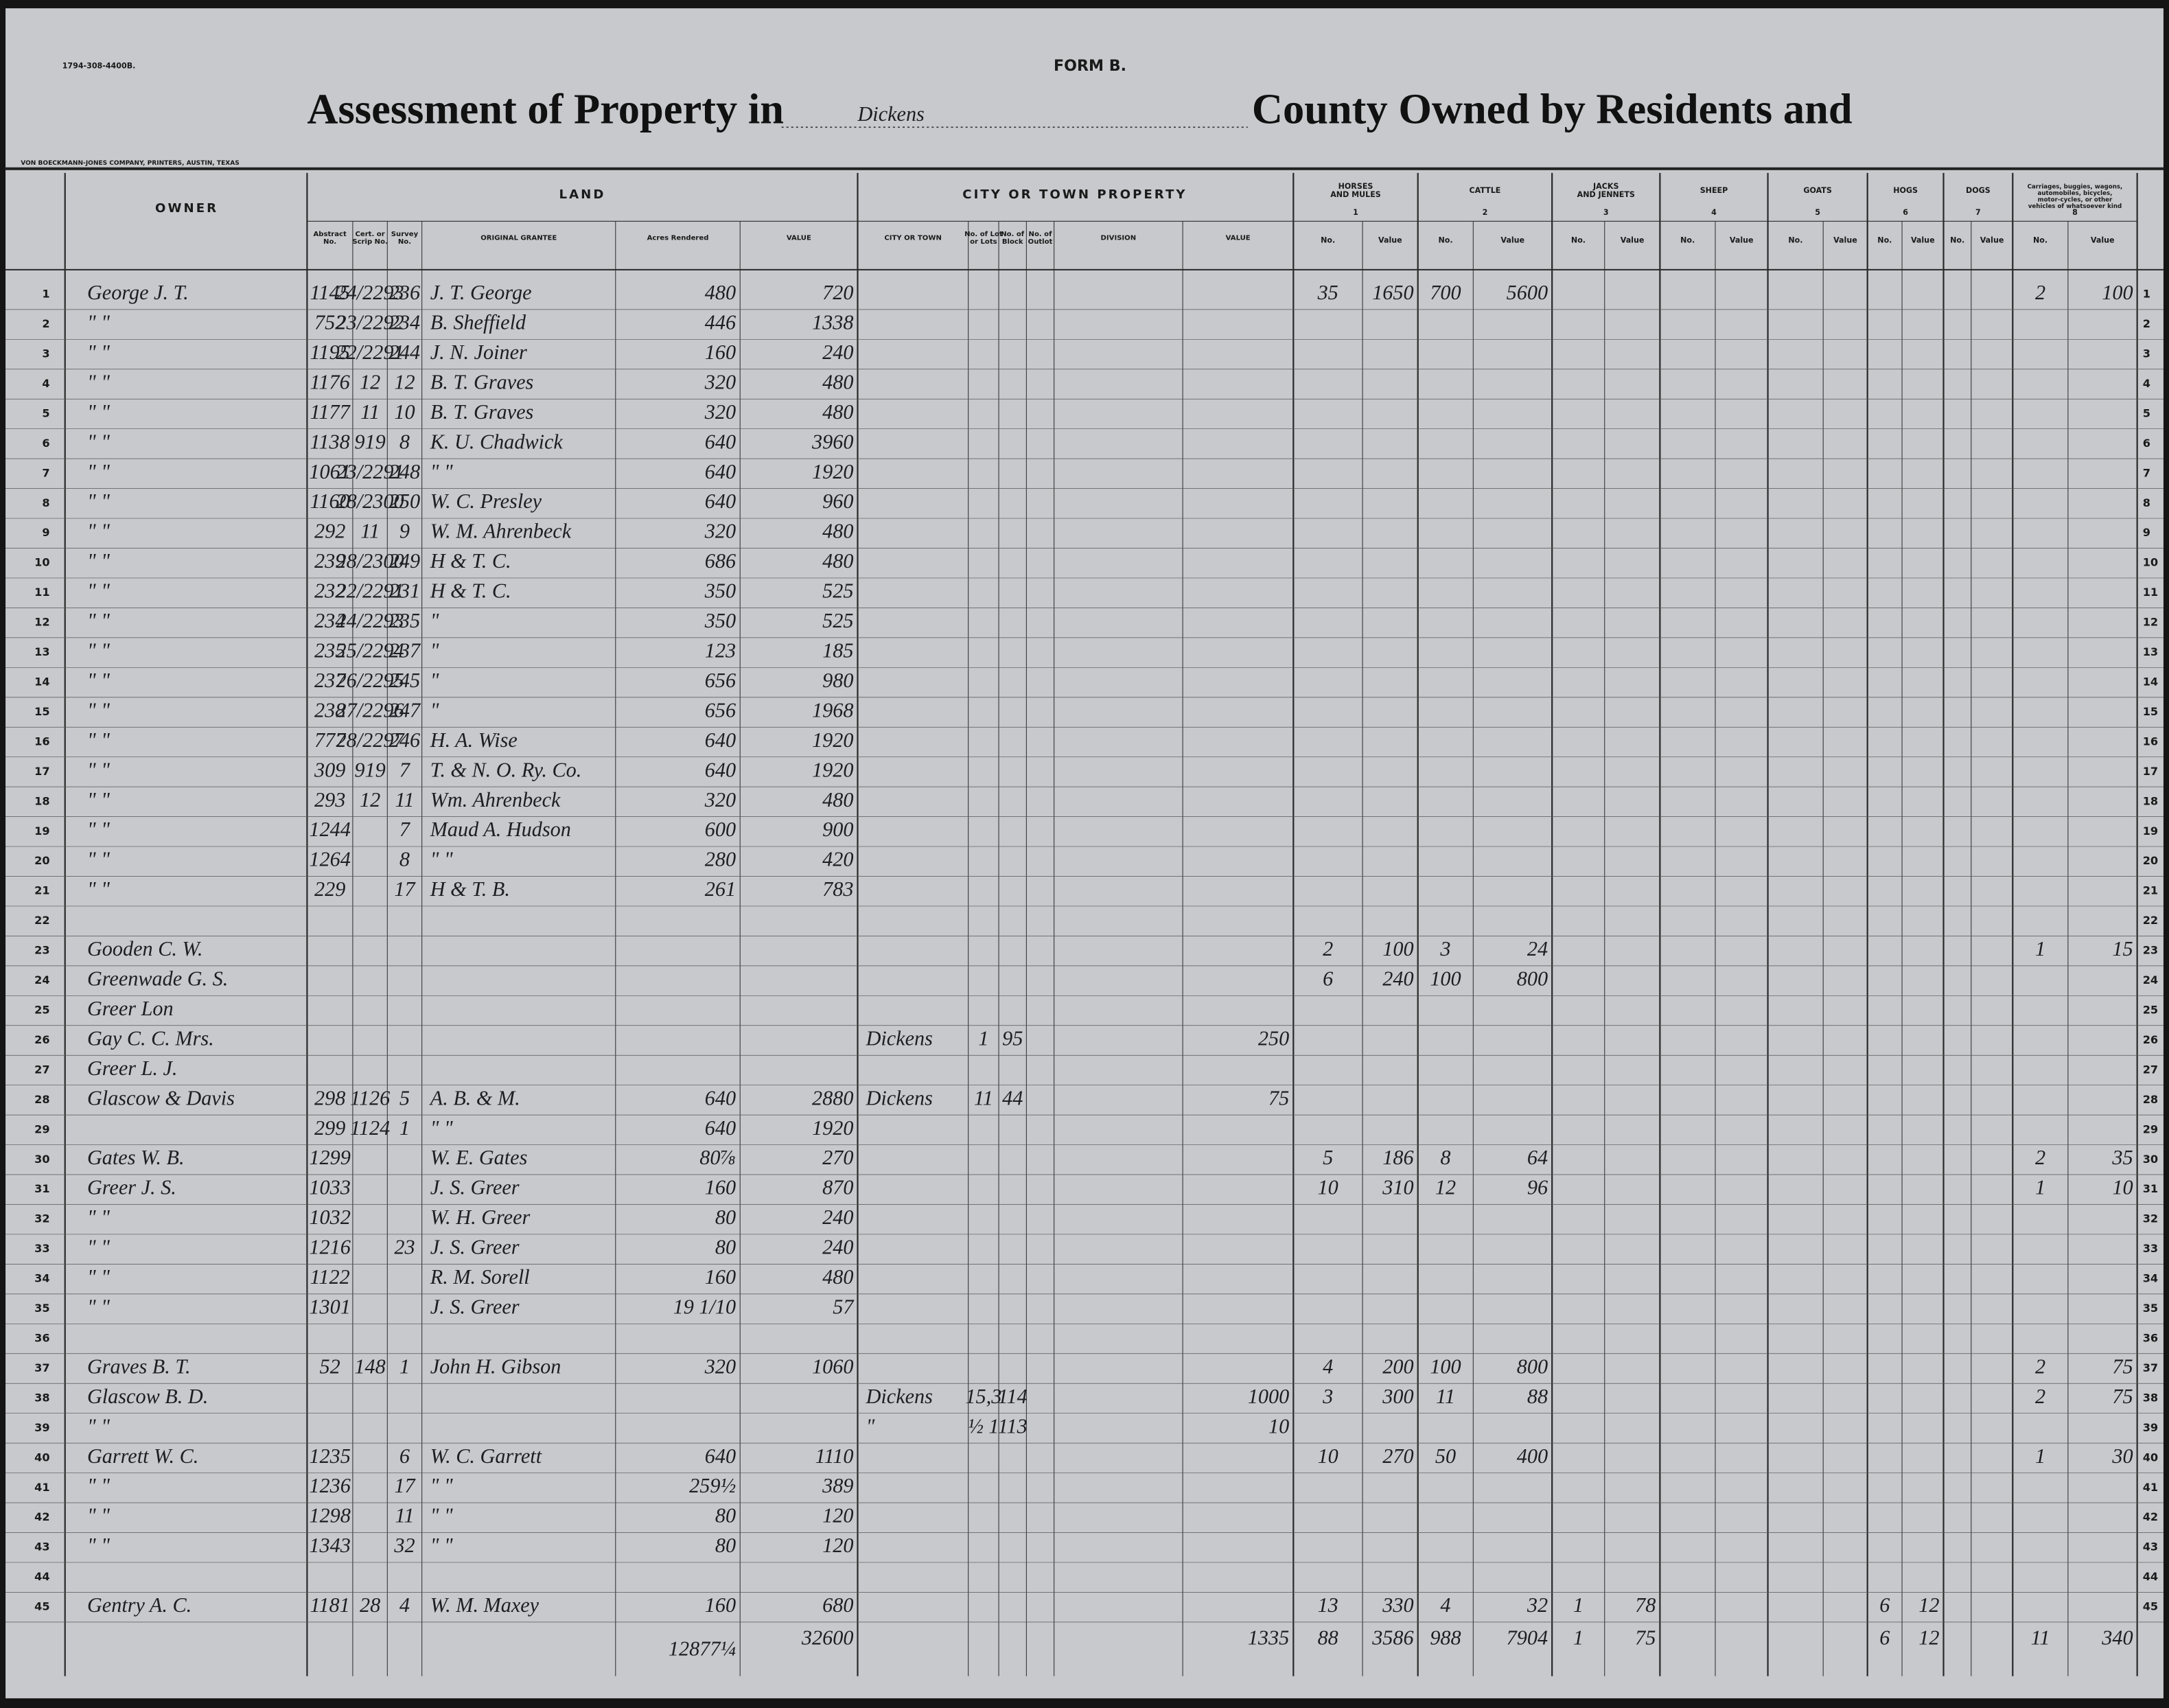 This screenshot has width=2169, height=1708. Describe the element at coordinates (712, 1485) in the screenshot. I see `entry-acres: 259½` at that location.